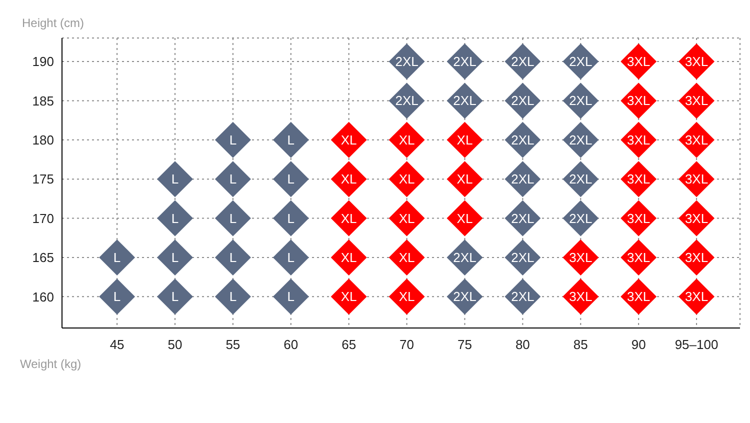  Describe the element at coordinates (291, 344) in the screenshot. I see `x-tick-label: 60` at that location.